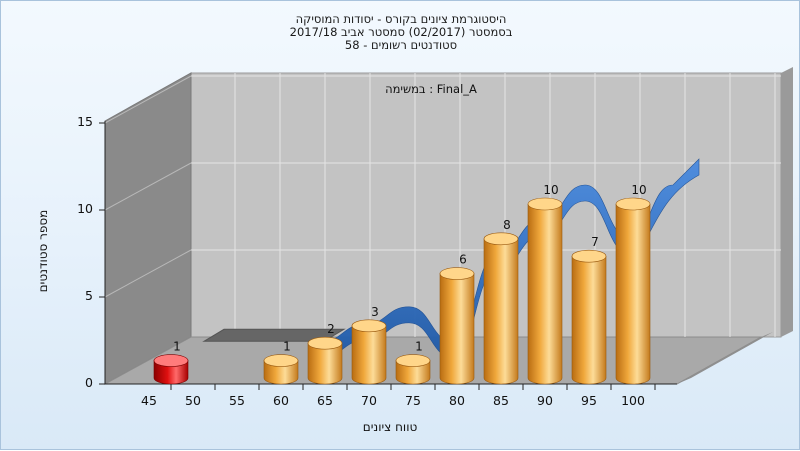  What do you see at coordinates (401, 45) in the screenshot?
I see `chart-title-line-3: סטודנטים רשומים - 58` at bounding box center [401, 45].